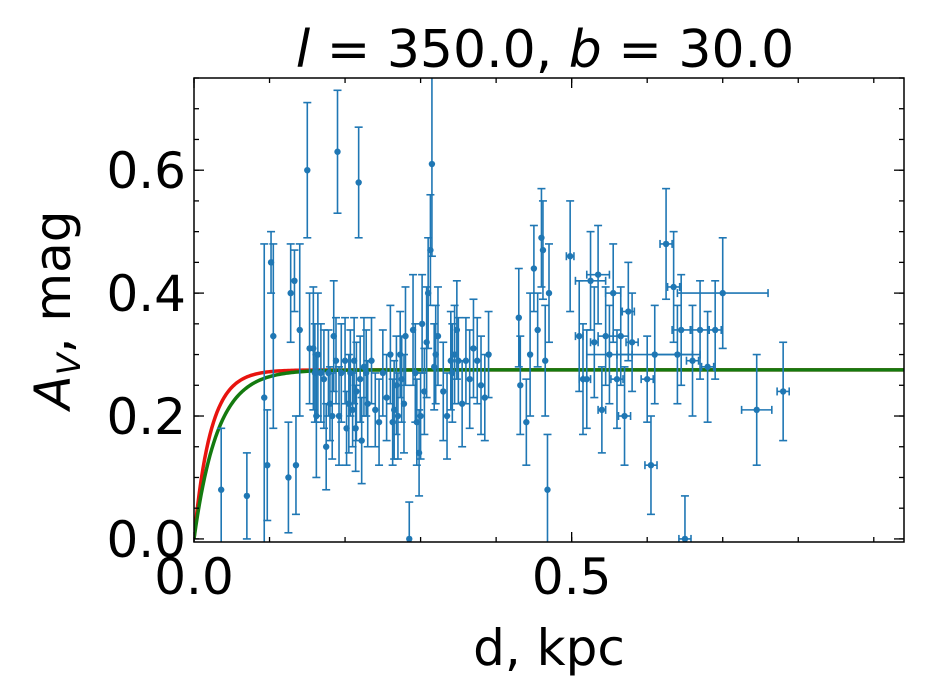 The width and height of the screenshot is (926, 695). I want to click on x-tick-label: 0.0, so click(194, 577).